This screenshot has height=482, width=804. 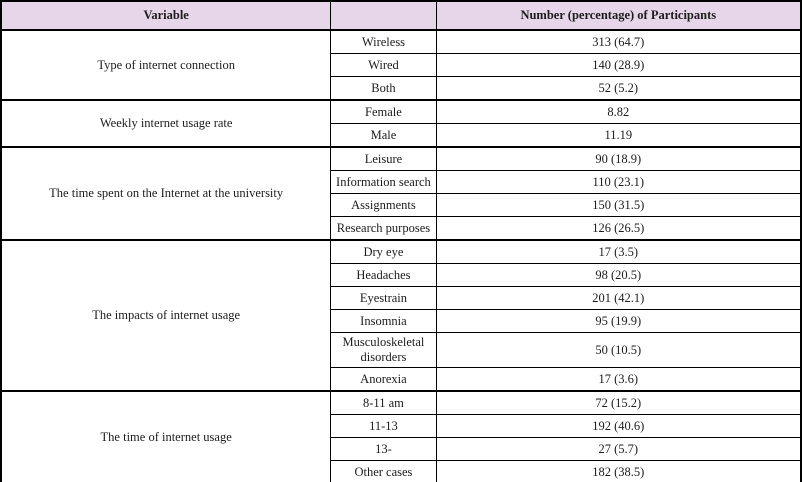 I want to click on category-cell: Musculoskeletal disorders, so click(x=383, y=350).